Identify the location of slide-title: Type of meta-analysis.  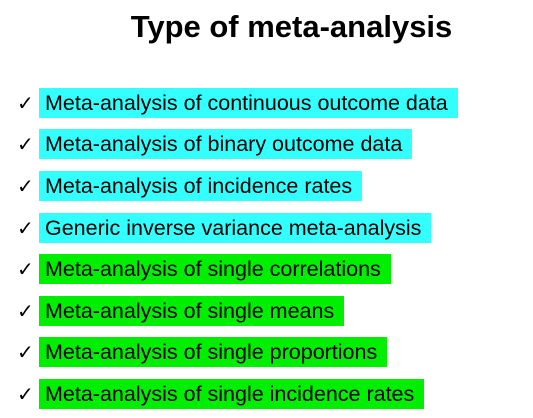
(291, 26).